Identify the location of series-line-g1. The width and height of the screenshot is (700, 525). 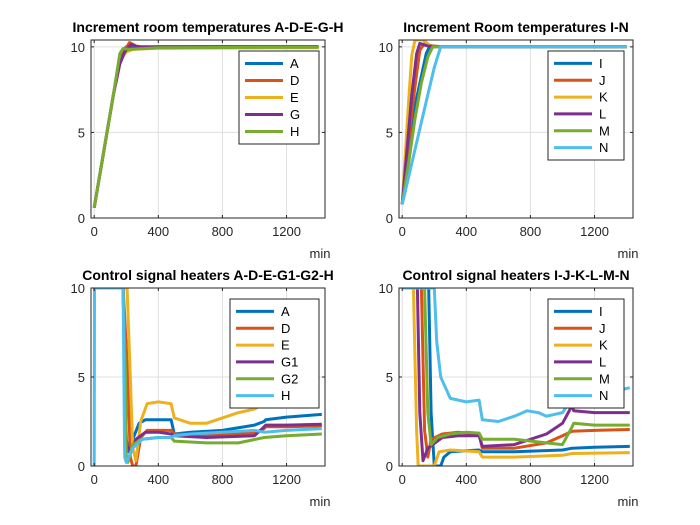
(221, 371).